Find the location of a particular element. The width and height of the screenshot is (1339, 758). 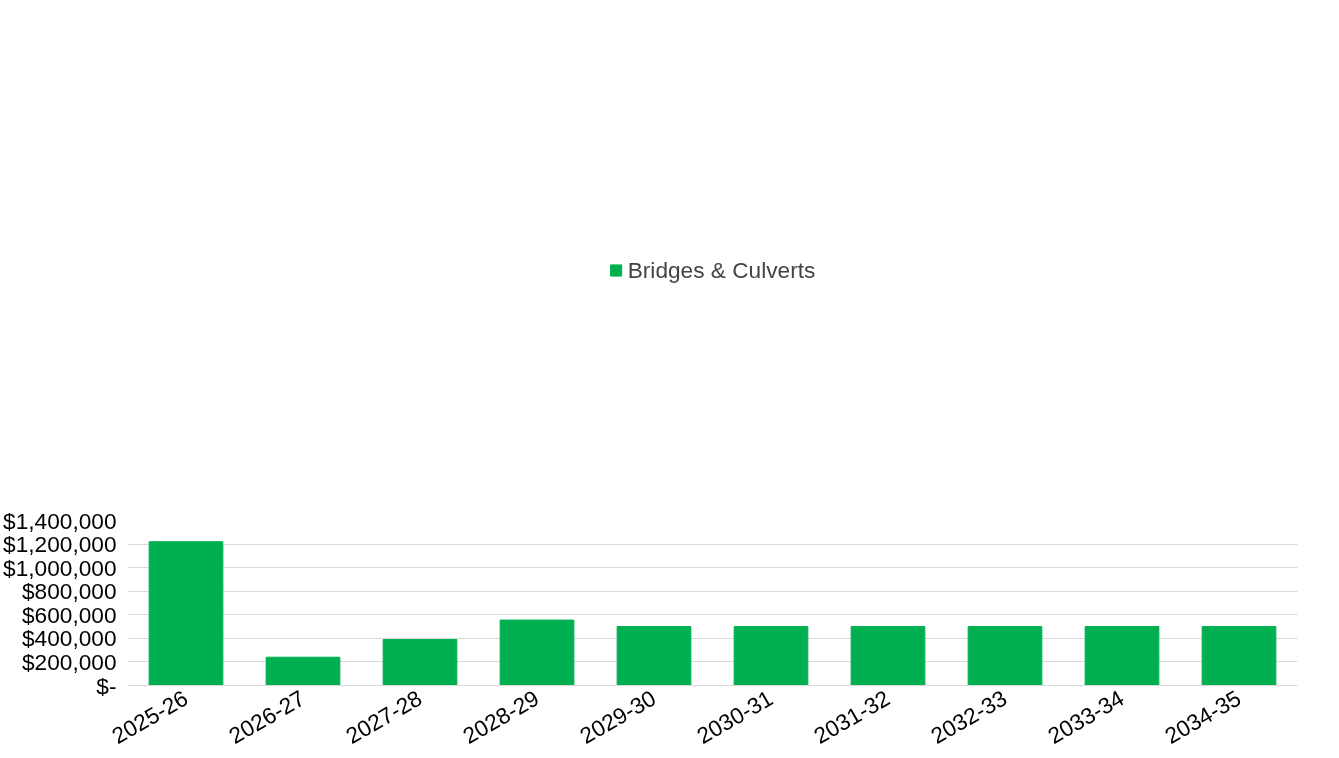

legend-label: Bridges & Culverts is located at coordinates (721, 270).